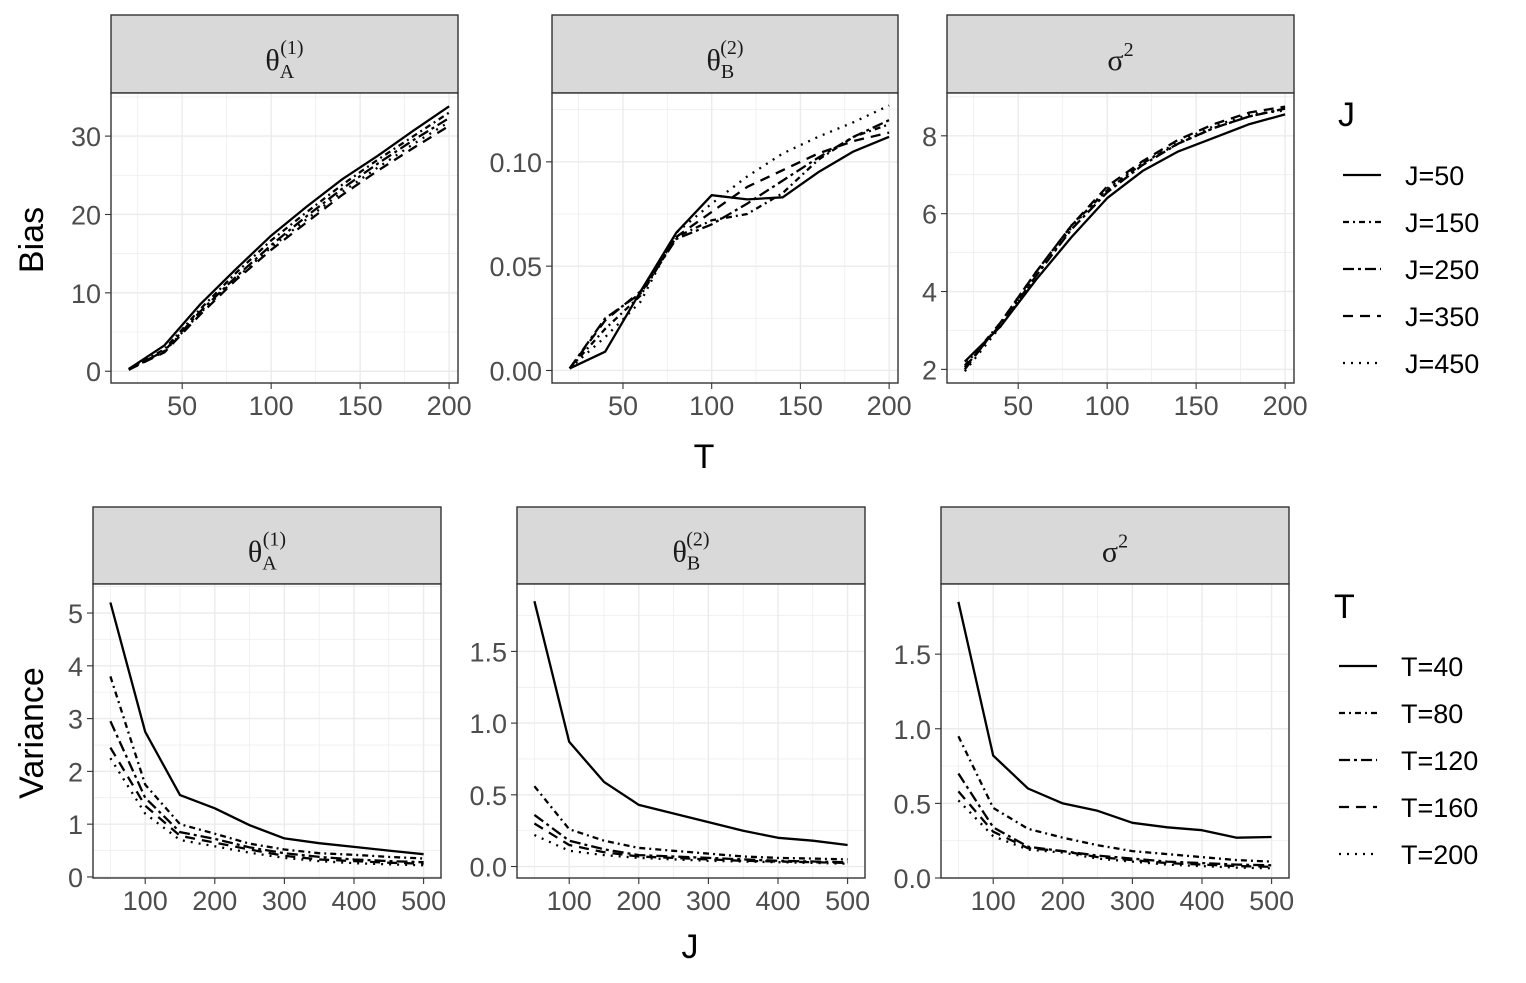  I want to click on y-tick-label: 30, so click(86, 137).